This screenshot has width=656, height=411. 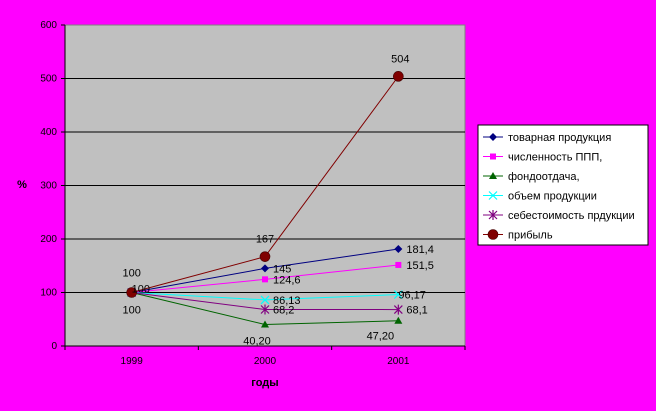 I want to click on data-label: 68,1, so click(x=416, y=311).